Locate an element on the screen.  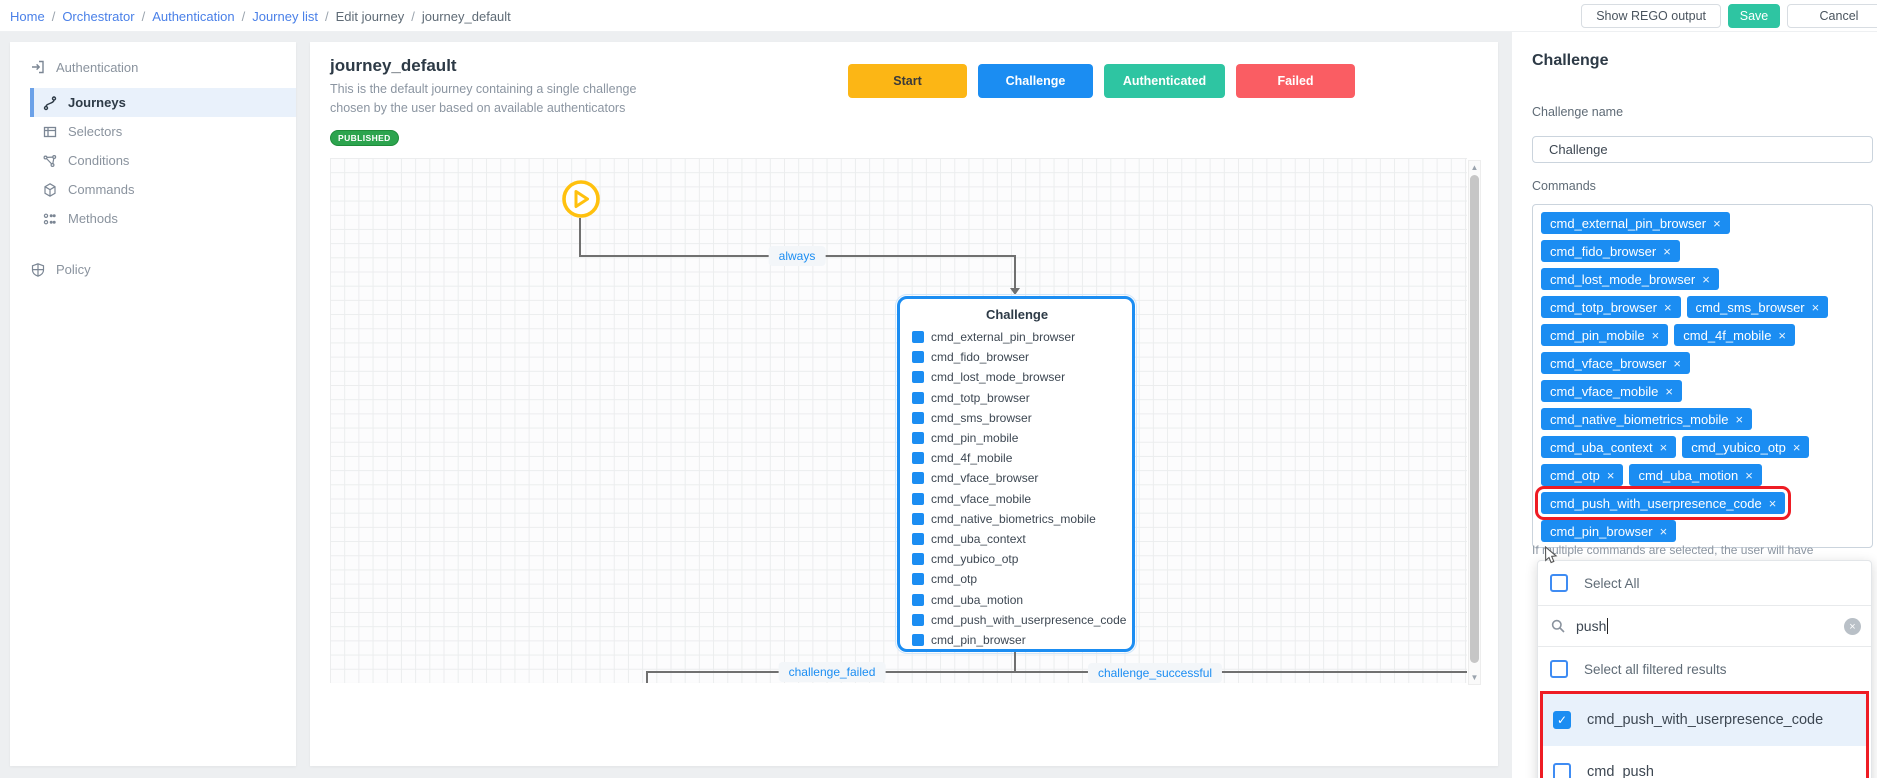
node-command-item: cmd_uba_context is located at coordinates (1017, 539).